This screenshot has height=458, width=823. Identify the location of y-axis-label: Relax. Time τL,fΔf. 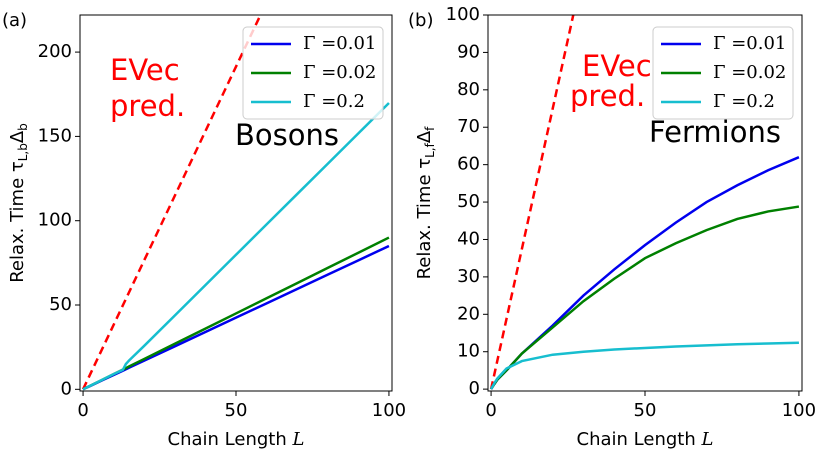
(425, 203).